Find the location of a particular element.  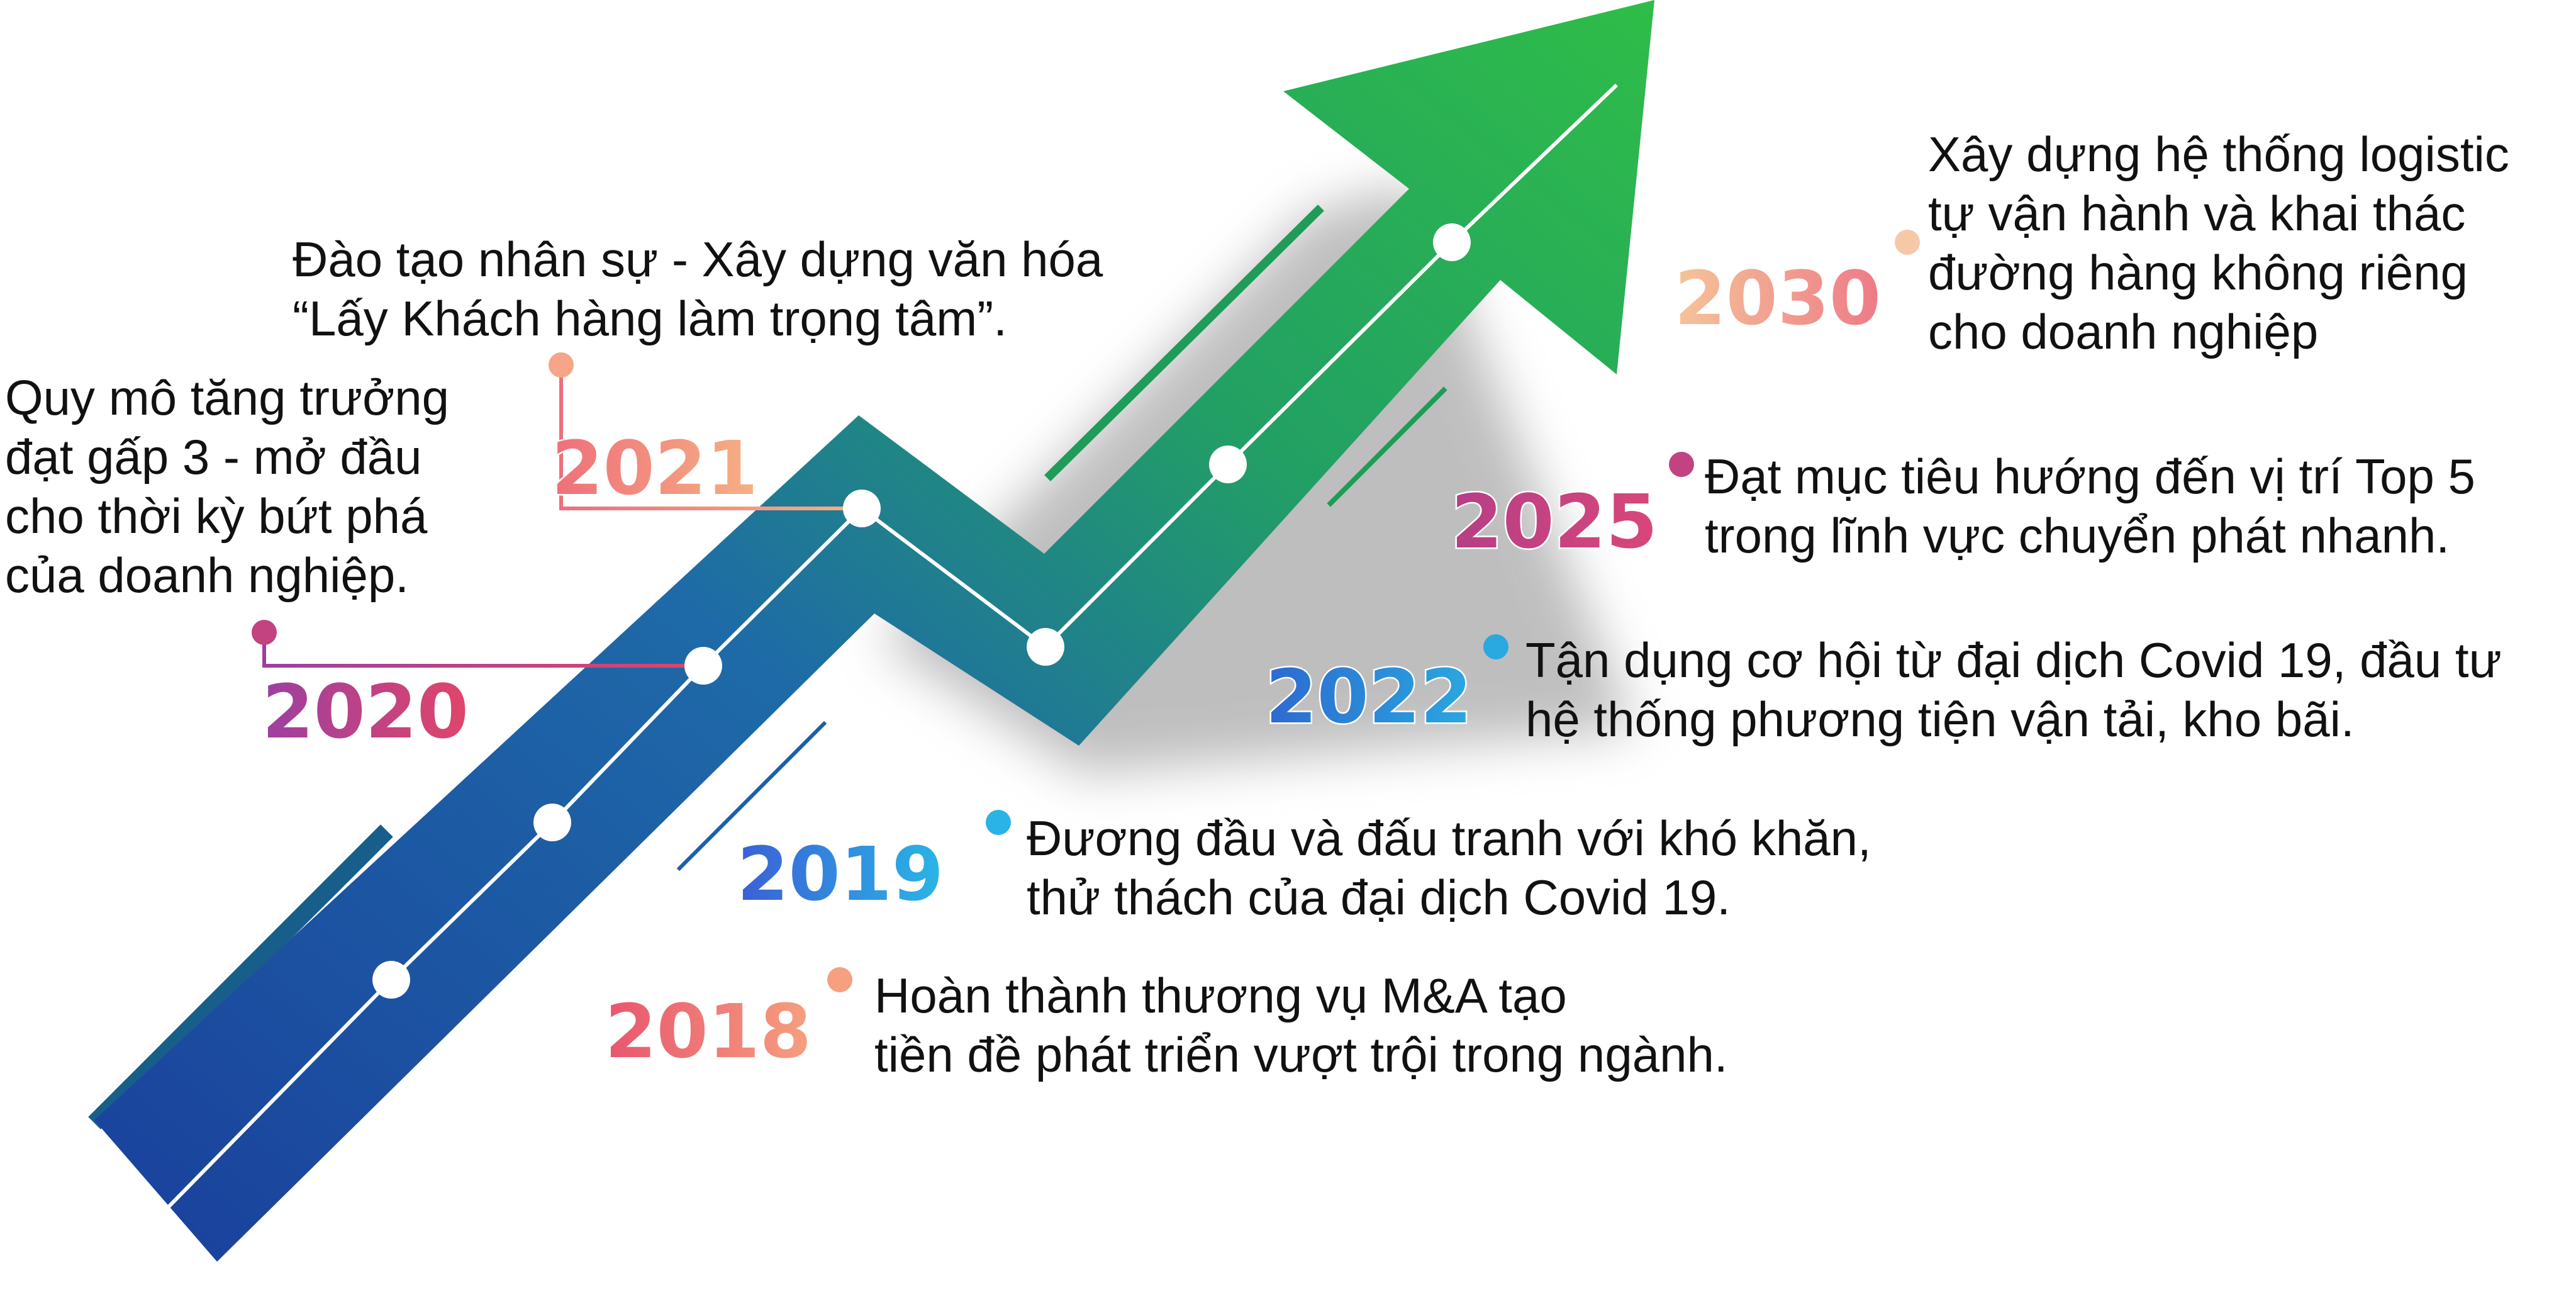

node-2025 is located at coordinates (1228, 465).